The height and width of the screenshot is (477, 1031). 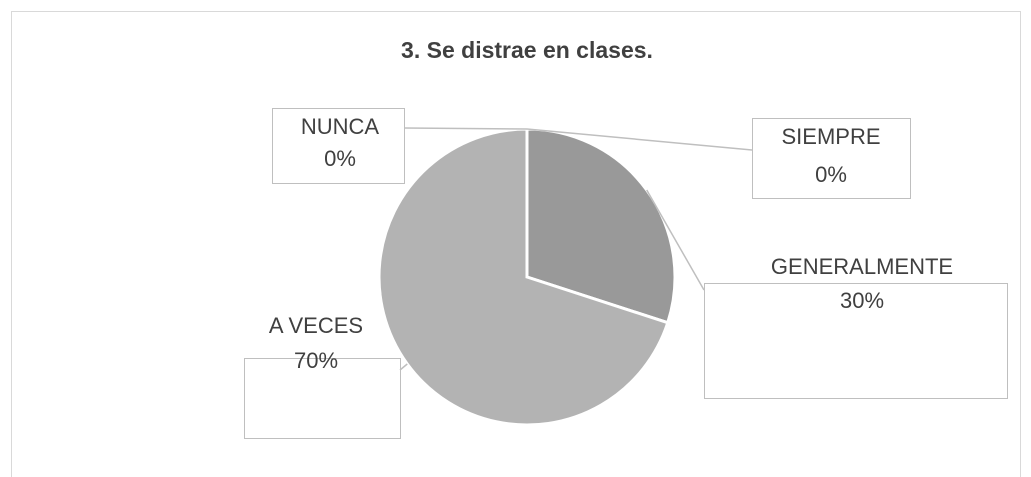 I want to click on chart-title: 3. Se distrae en clases., so click(x=527, y=50).